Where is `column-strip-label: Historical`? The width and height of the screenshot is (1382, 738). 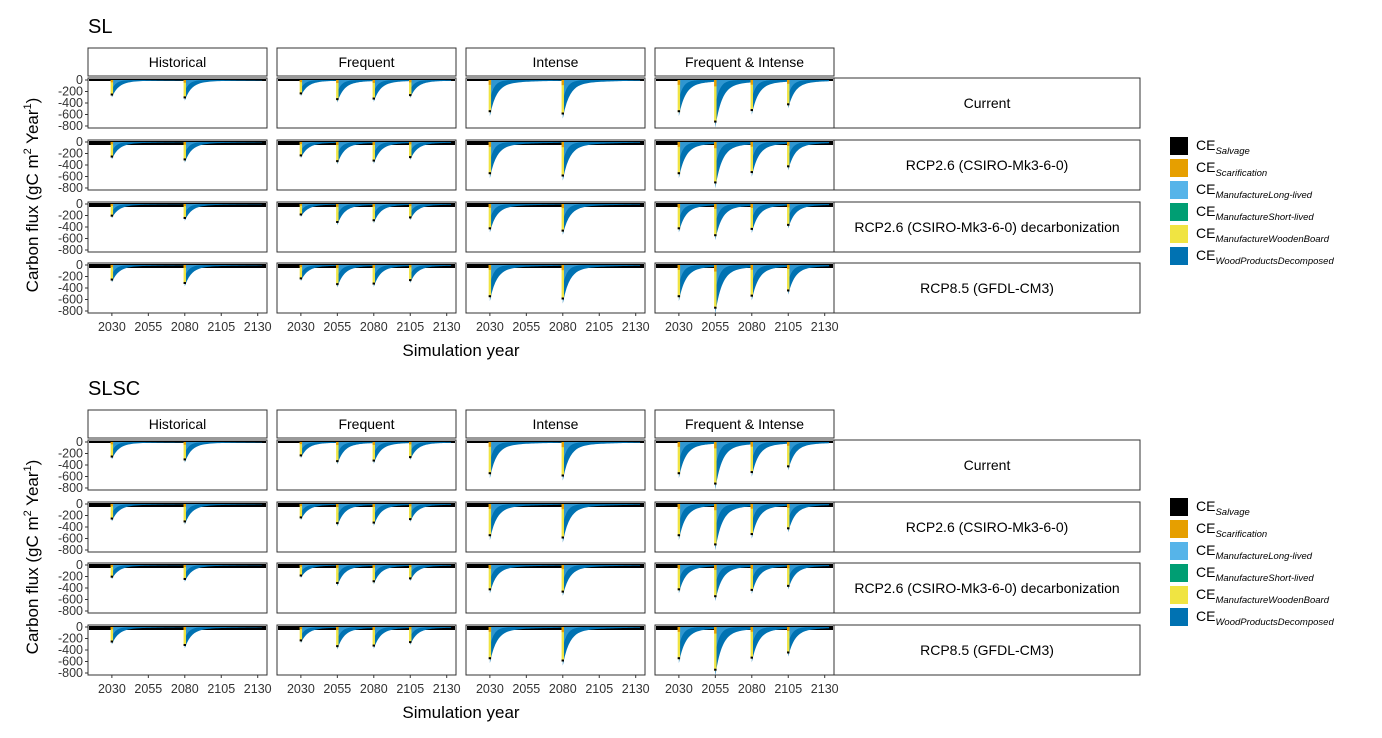
column-strip-label: Historical is located at coordinates (178, 424).